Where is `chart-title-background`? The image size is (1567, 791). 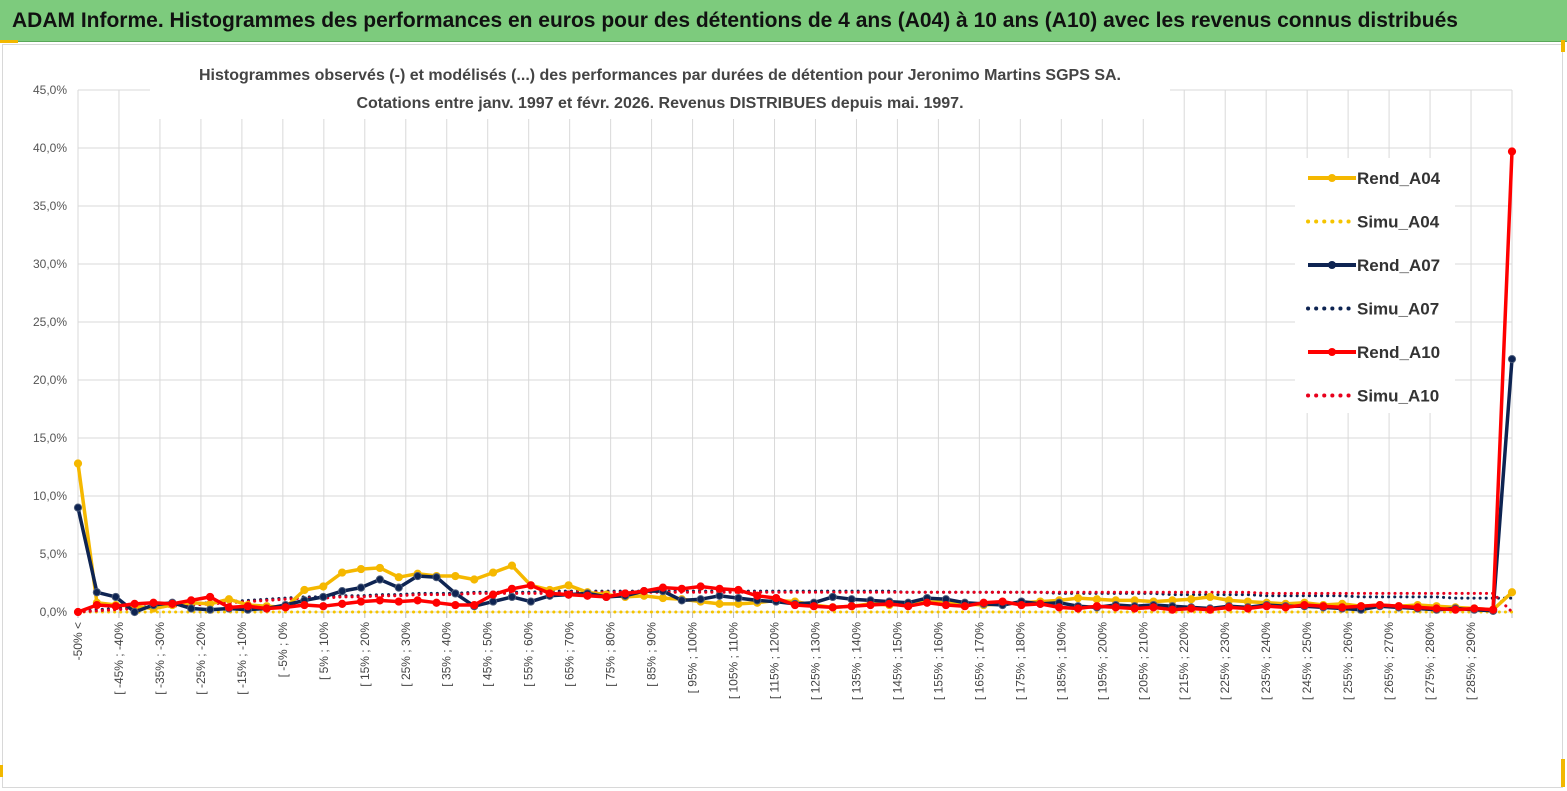 chart-title-background is located at coordinates (660, 89).